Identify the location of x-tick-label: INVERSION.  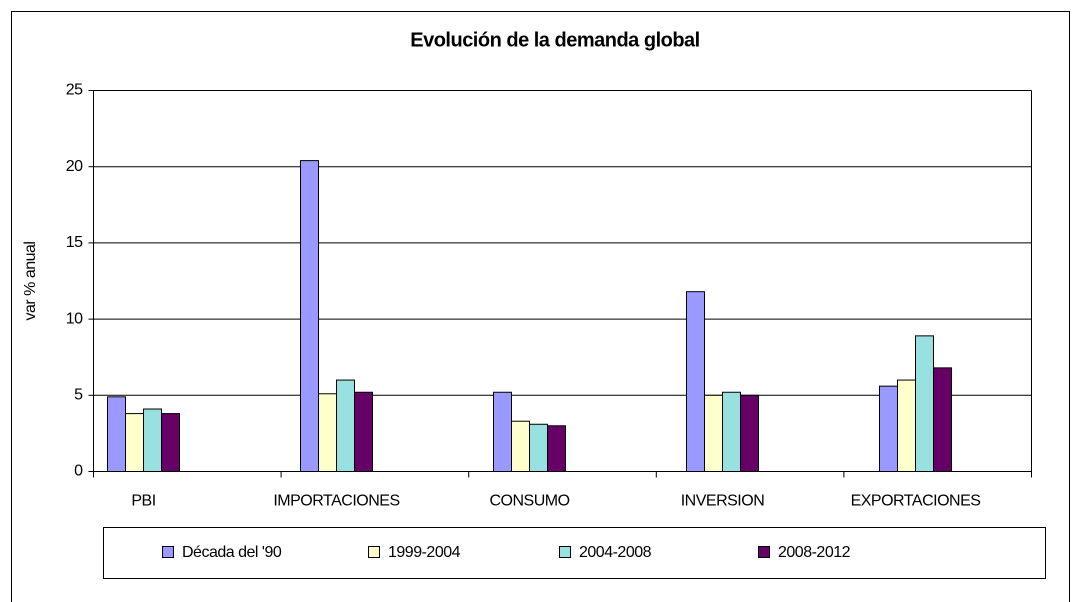
(723, 501).